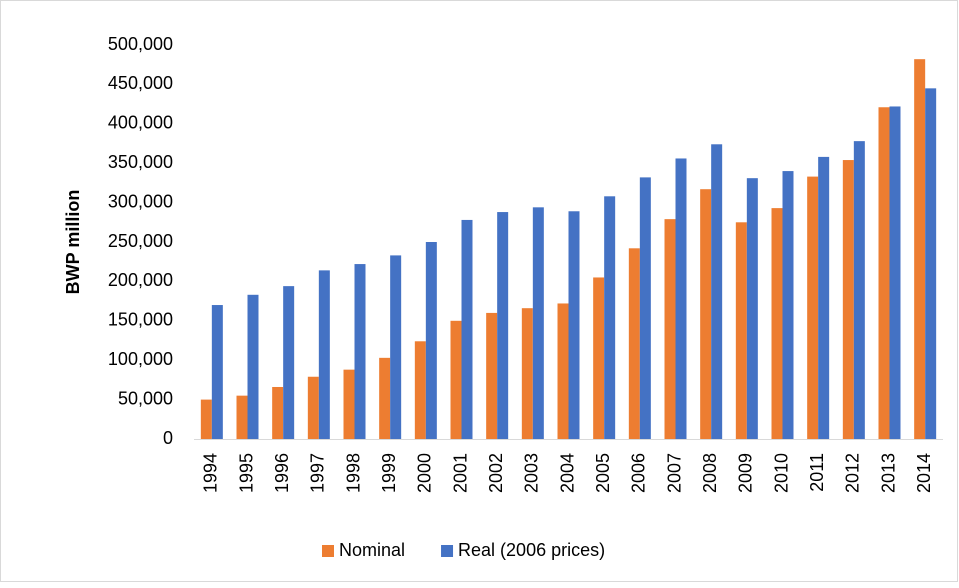 This screenshot has height=588, width=959. I want to click on x-tick-label: 2011, so click(817, 472).